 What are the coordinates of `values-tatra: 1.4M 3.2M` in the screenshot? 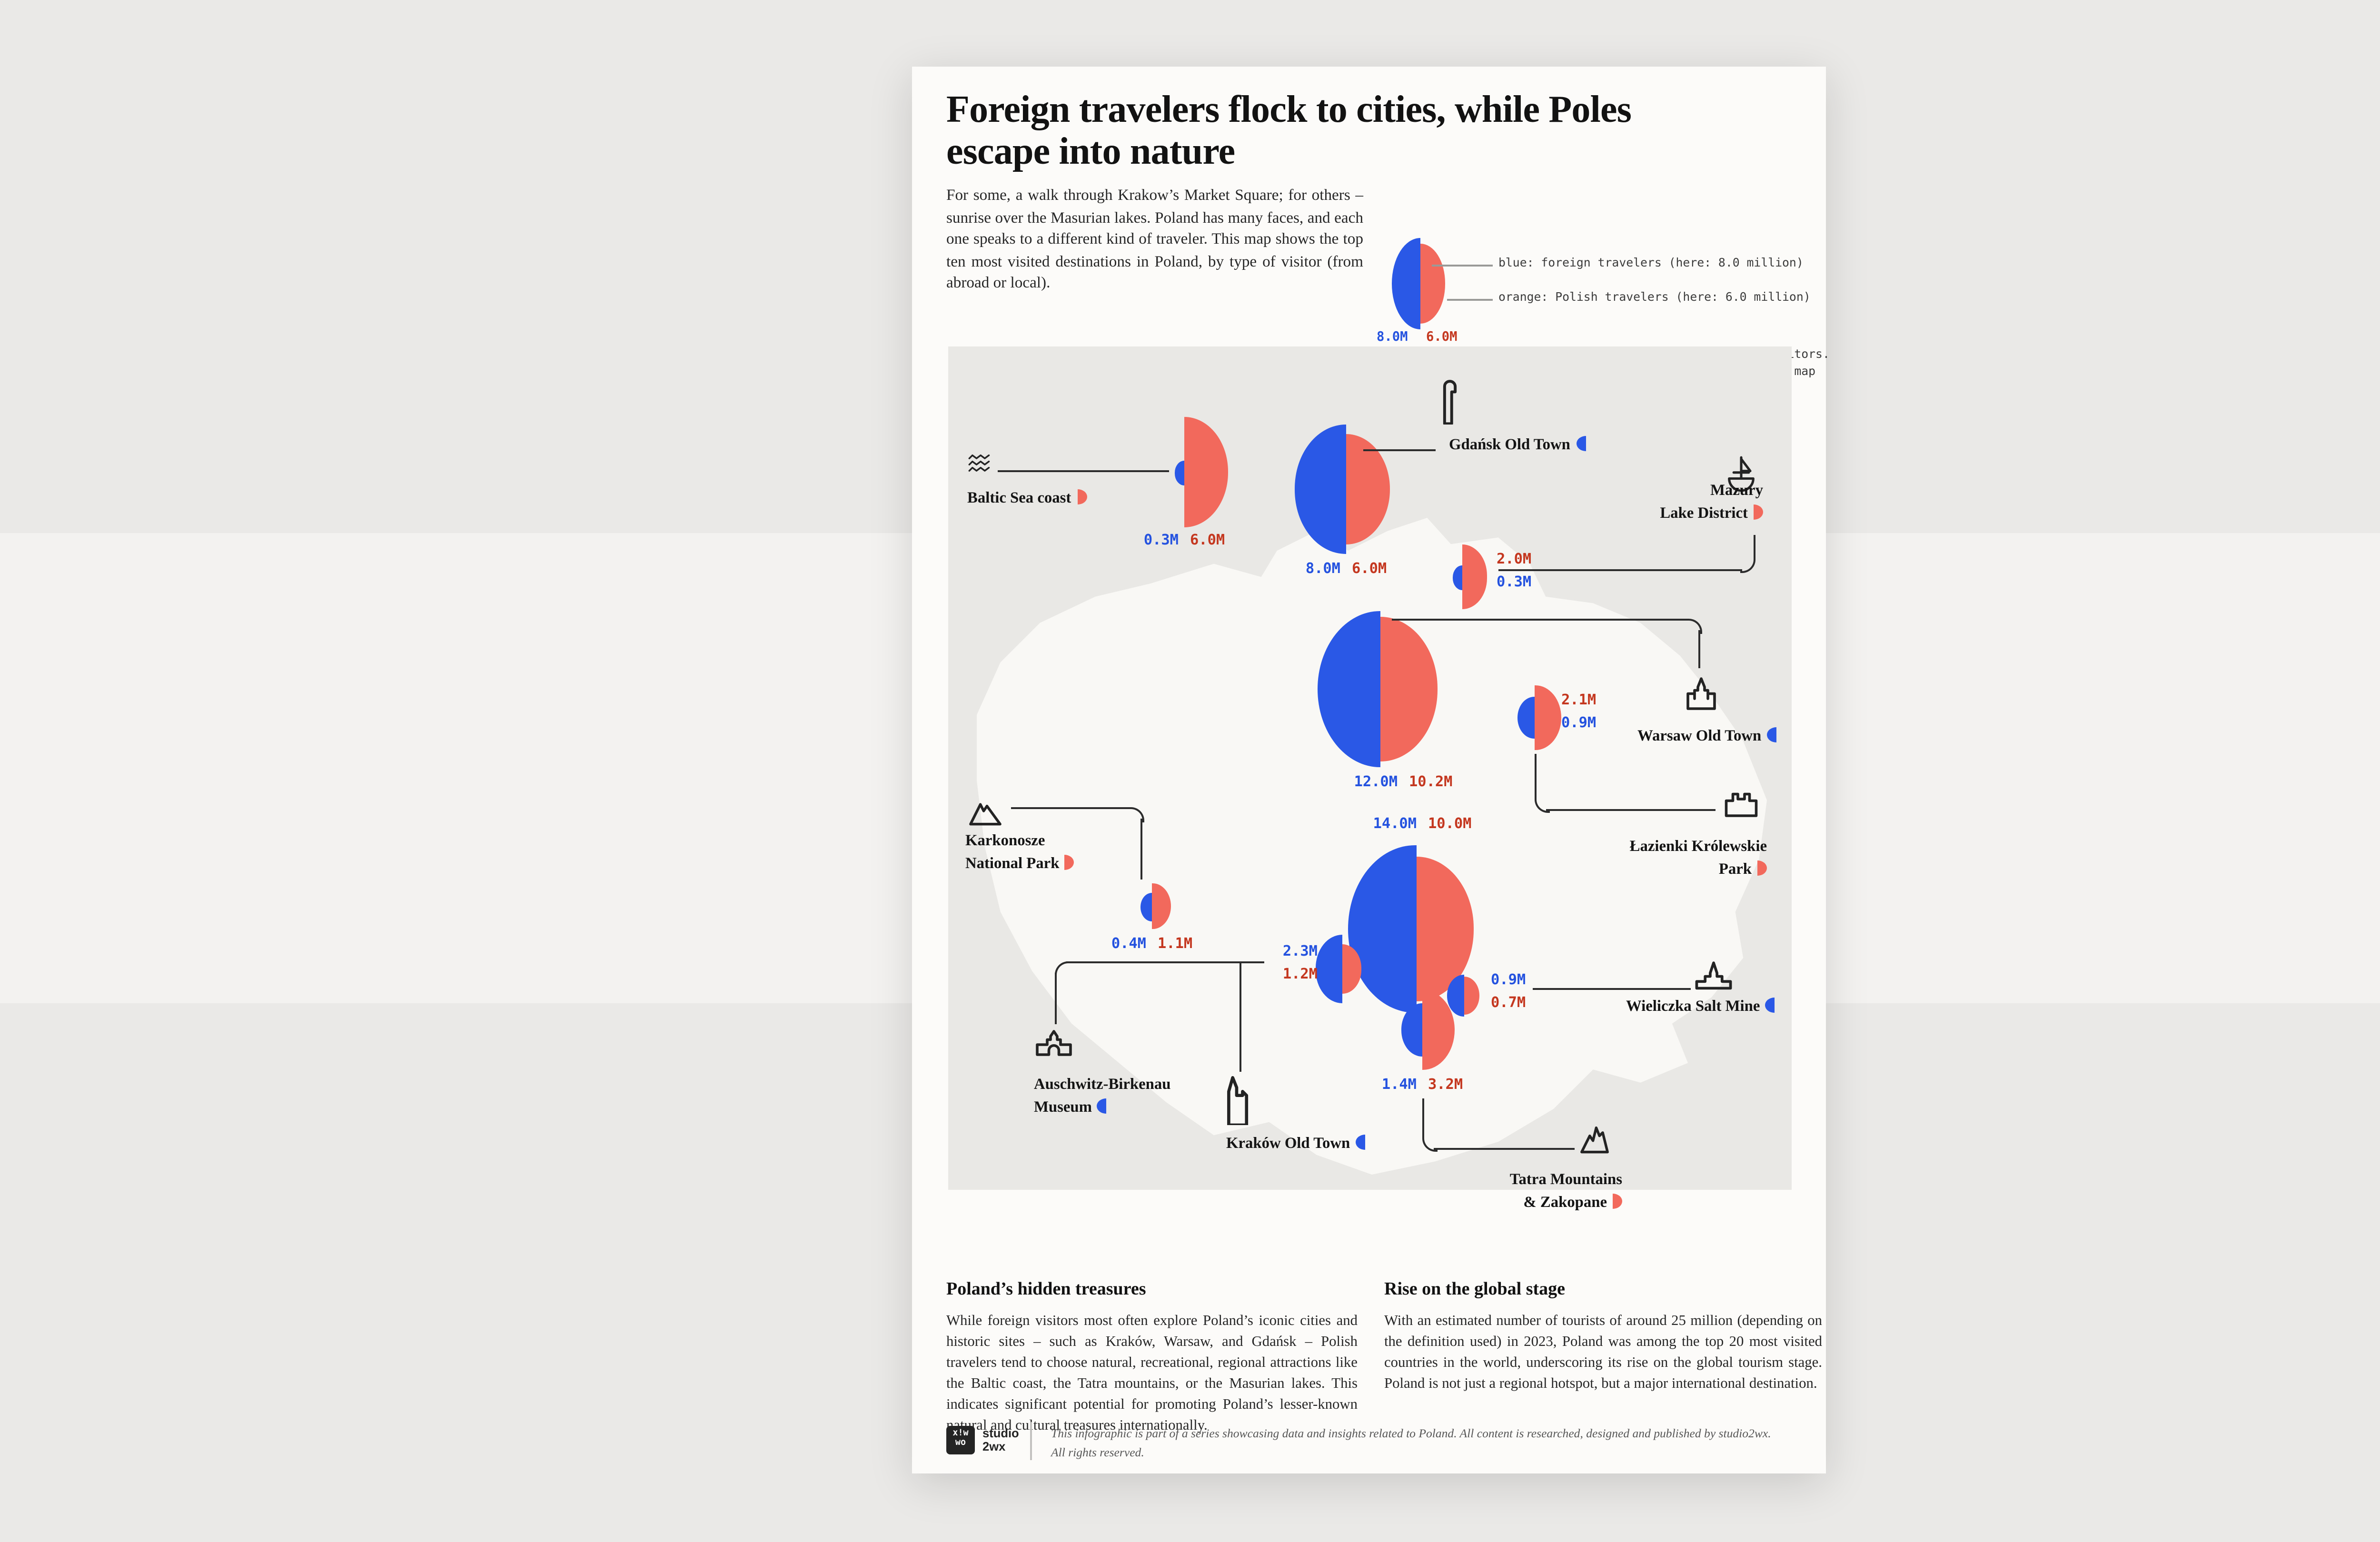 It's located at (1422, 1084).